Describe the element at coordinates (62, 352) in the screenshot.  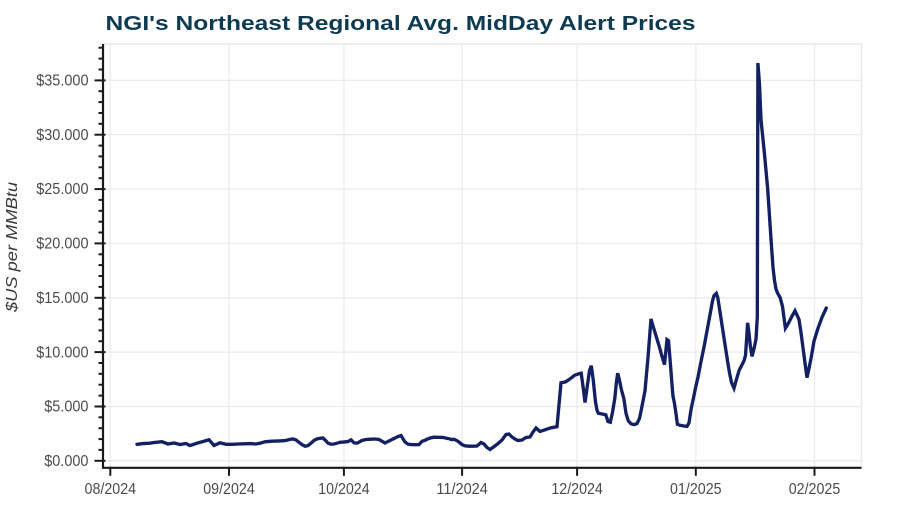
I see `svg-text: $10.000` at that location.